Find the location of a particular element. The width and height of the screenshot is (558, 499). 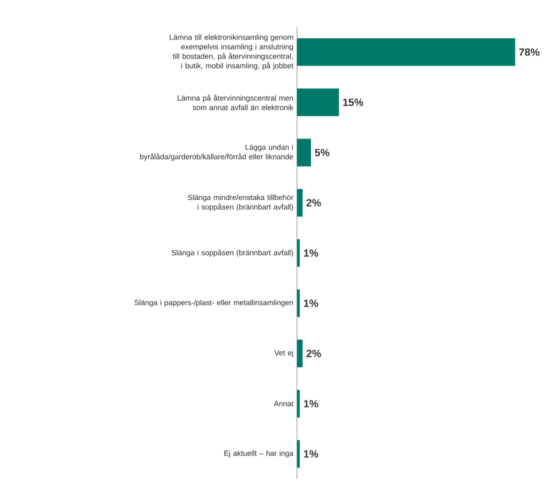

data-label: 78% is located at coordinates (529, 52).